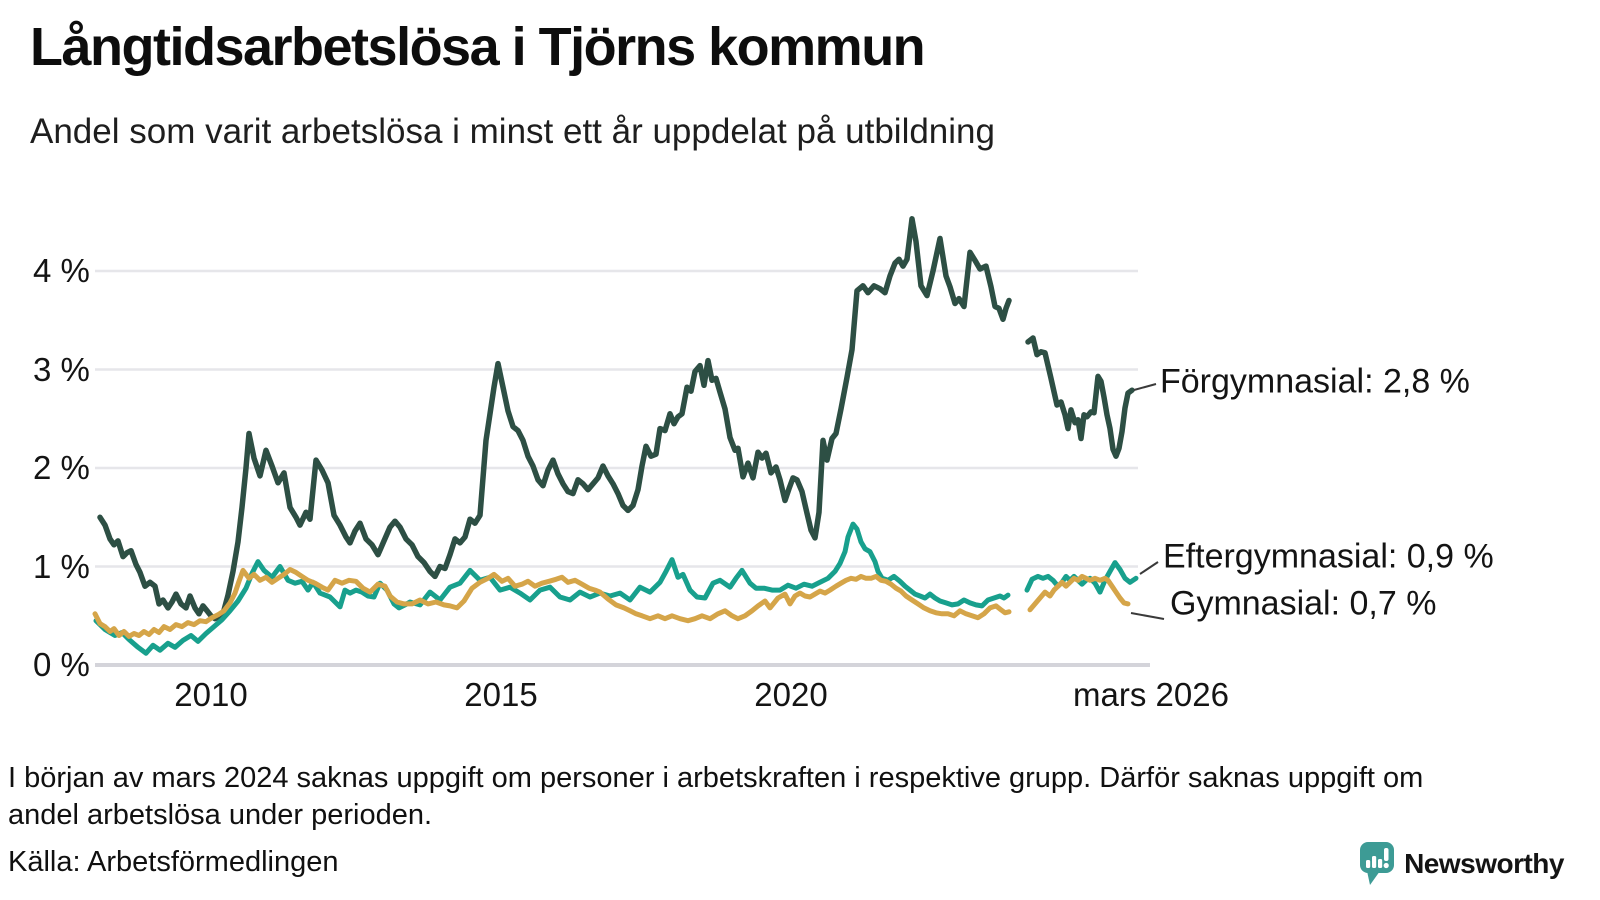  I want to click on series-label-forgymnasial: Förgymnasial: 2,8 %, so click(1315, 381).